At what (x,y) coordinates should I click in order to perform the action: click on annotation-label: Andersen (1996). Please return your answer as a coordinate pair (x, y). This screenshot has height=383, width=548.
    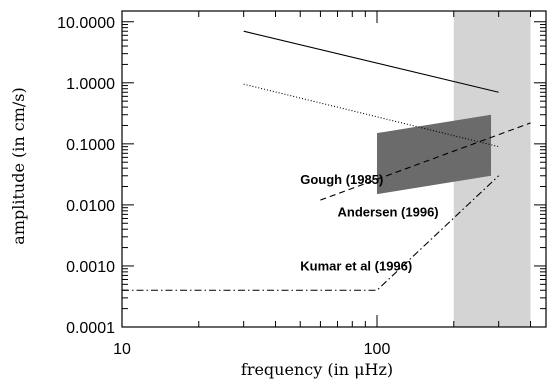
    Looking at the image, I should click on (387, 212).